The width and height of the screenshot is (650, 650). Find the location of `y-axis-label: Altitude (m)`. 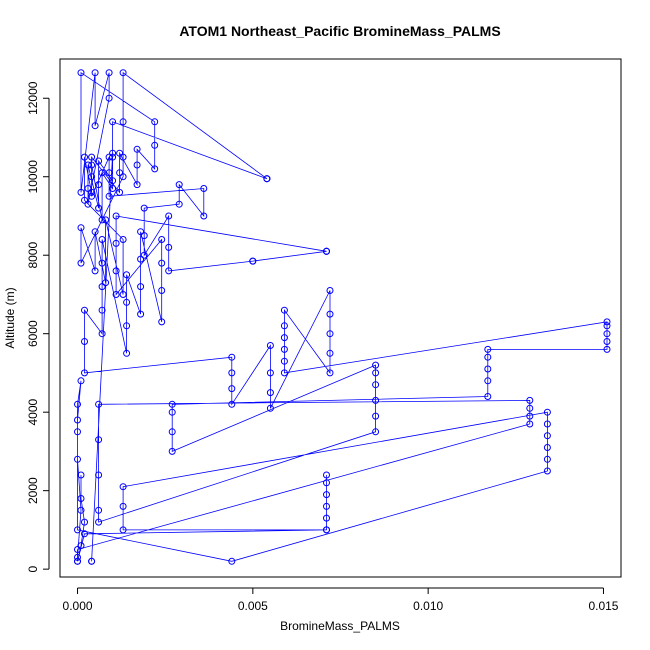

y-axis-label: Altitude (m) is located at coordinates (10, 317).